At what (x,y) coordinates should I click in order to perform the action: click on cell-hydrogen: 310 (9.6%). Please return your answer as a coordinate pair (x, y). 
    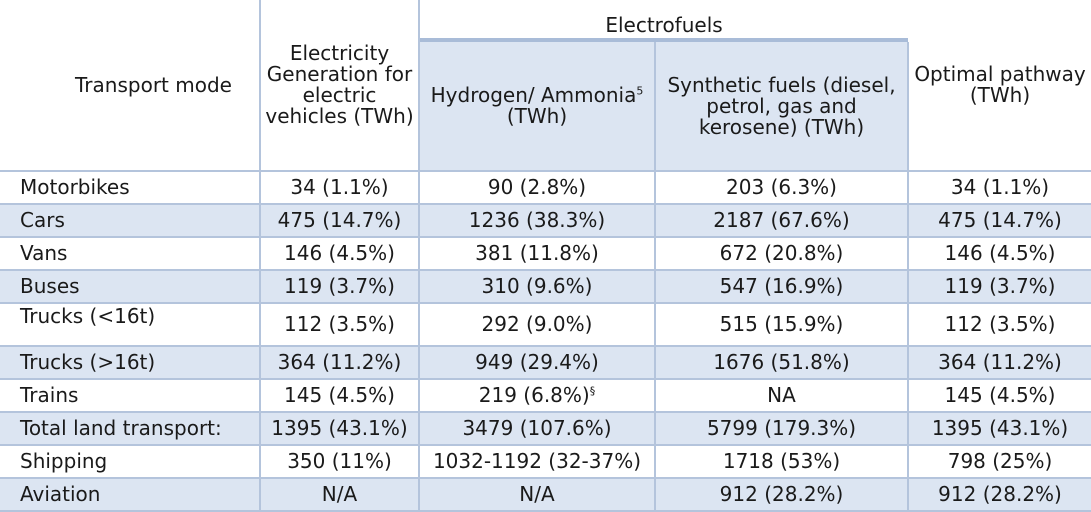
    Looking at the image, I should click on (537, 286).